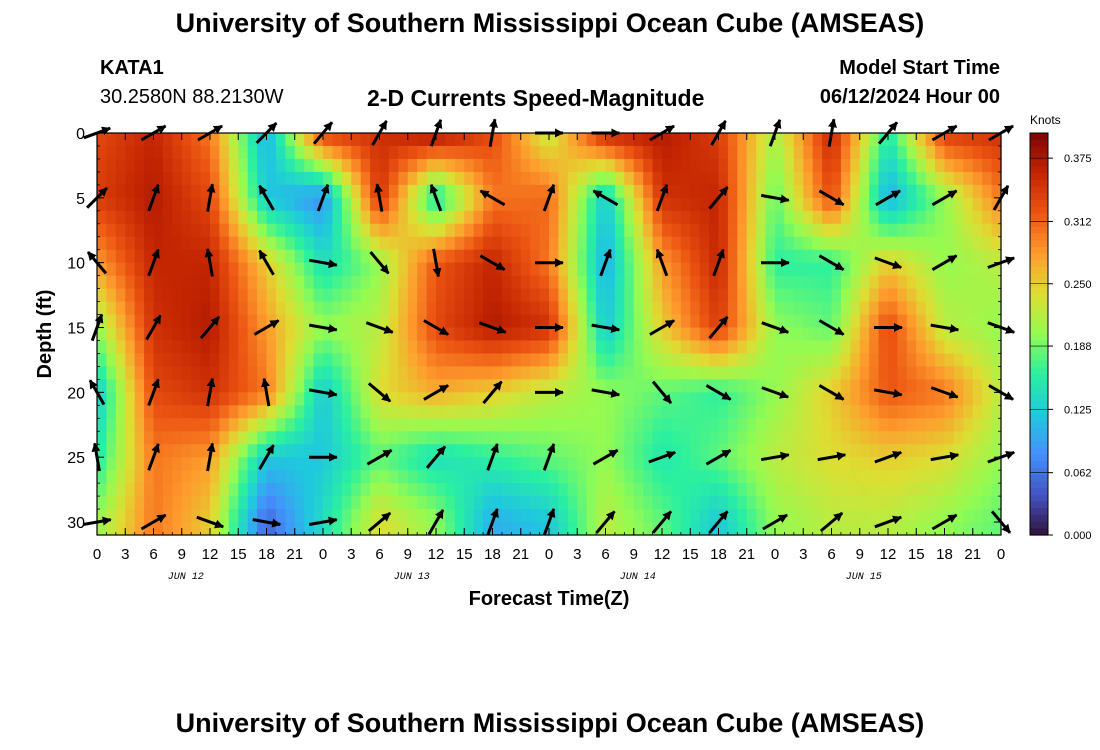 Image resolution: width=1100 pixels, height=750 pixels. What do you see at coordinates (125, 554) in the screenshot?
I see `x-tick-label: 3` at bounding box center [125, 554].